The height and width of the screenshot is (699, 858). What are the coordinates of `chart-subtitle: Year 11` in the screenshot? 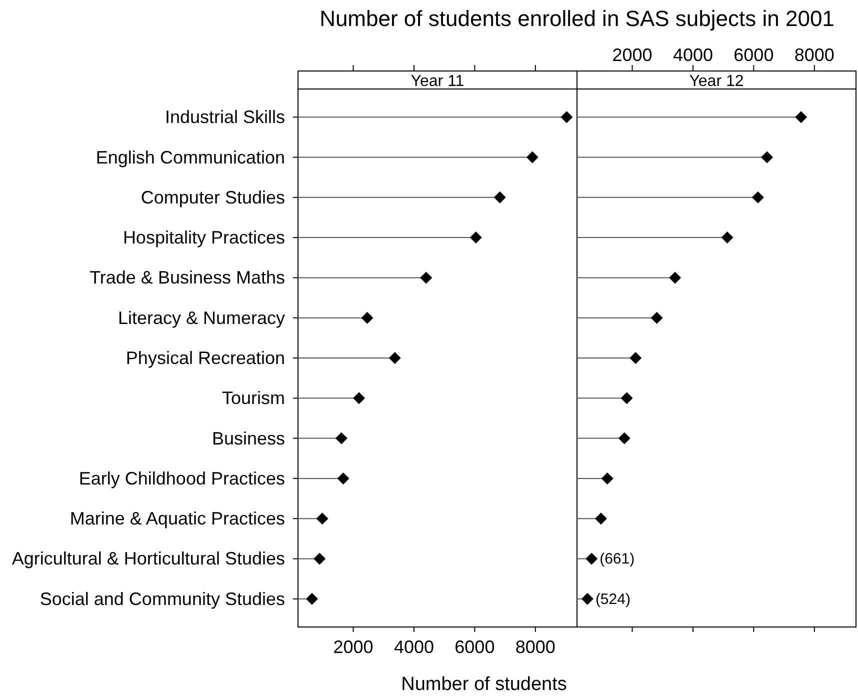 It's located at (437, 81).